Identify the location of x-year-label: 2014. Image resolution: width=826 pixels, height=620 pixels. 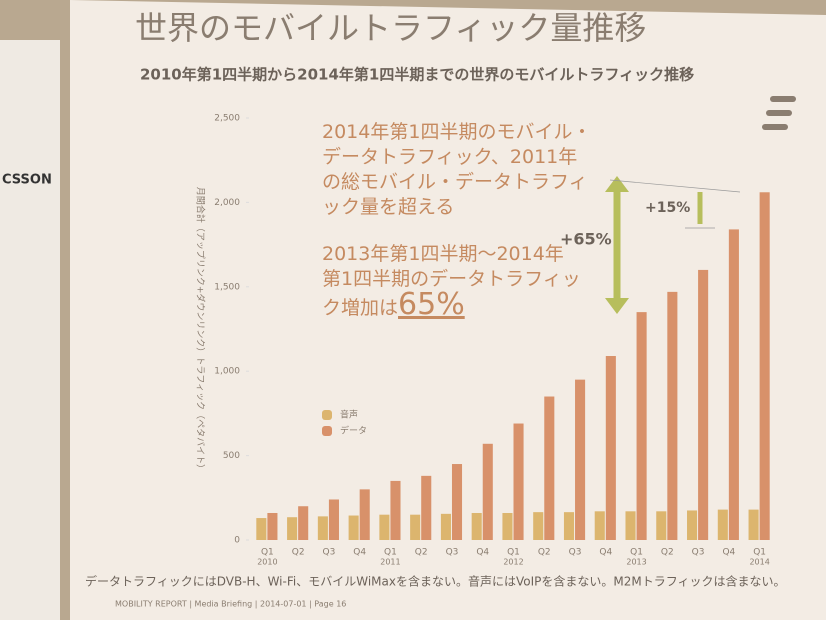
(759, 562).